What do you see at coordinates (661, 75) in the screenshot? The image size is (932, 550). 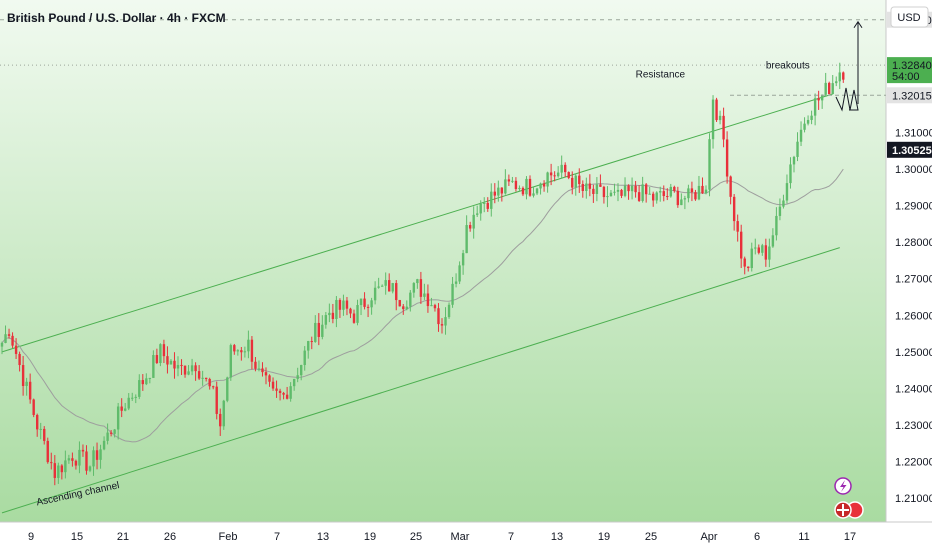 I see `resistance-label: Resistance` at bounding box center [661, 75].